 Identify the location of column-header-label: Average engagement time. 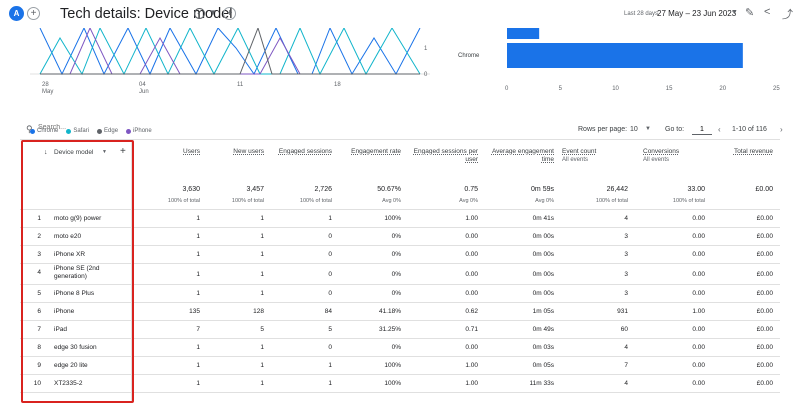
(522, 155).